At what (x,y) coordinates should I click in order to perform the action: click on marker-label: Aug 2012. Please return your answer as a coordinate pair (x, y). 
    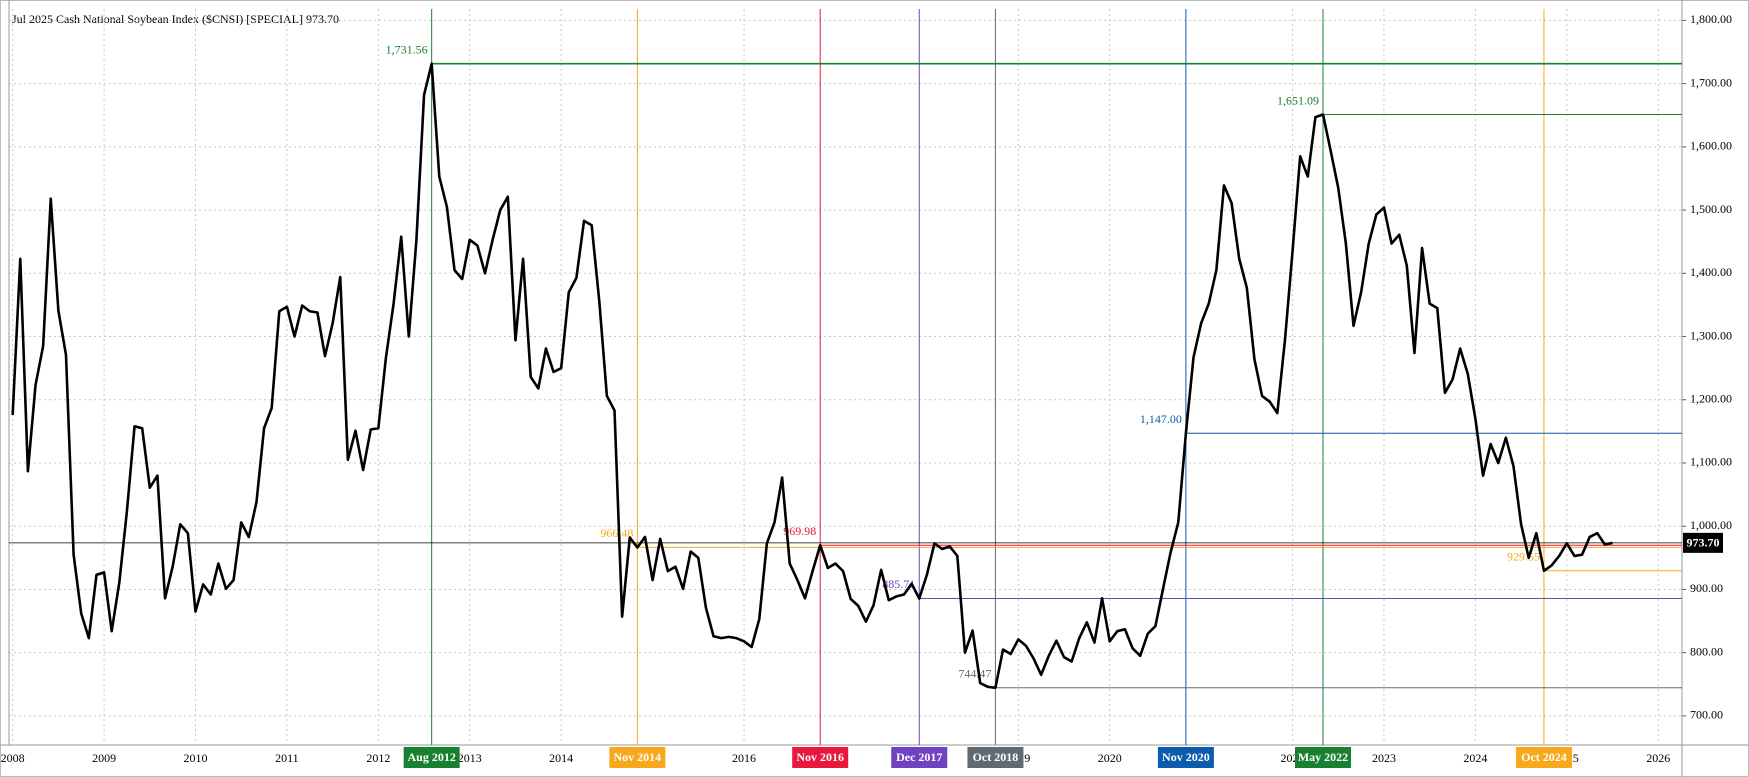
    Looking at the image, I should click on (431, 757).